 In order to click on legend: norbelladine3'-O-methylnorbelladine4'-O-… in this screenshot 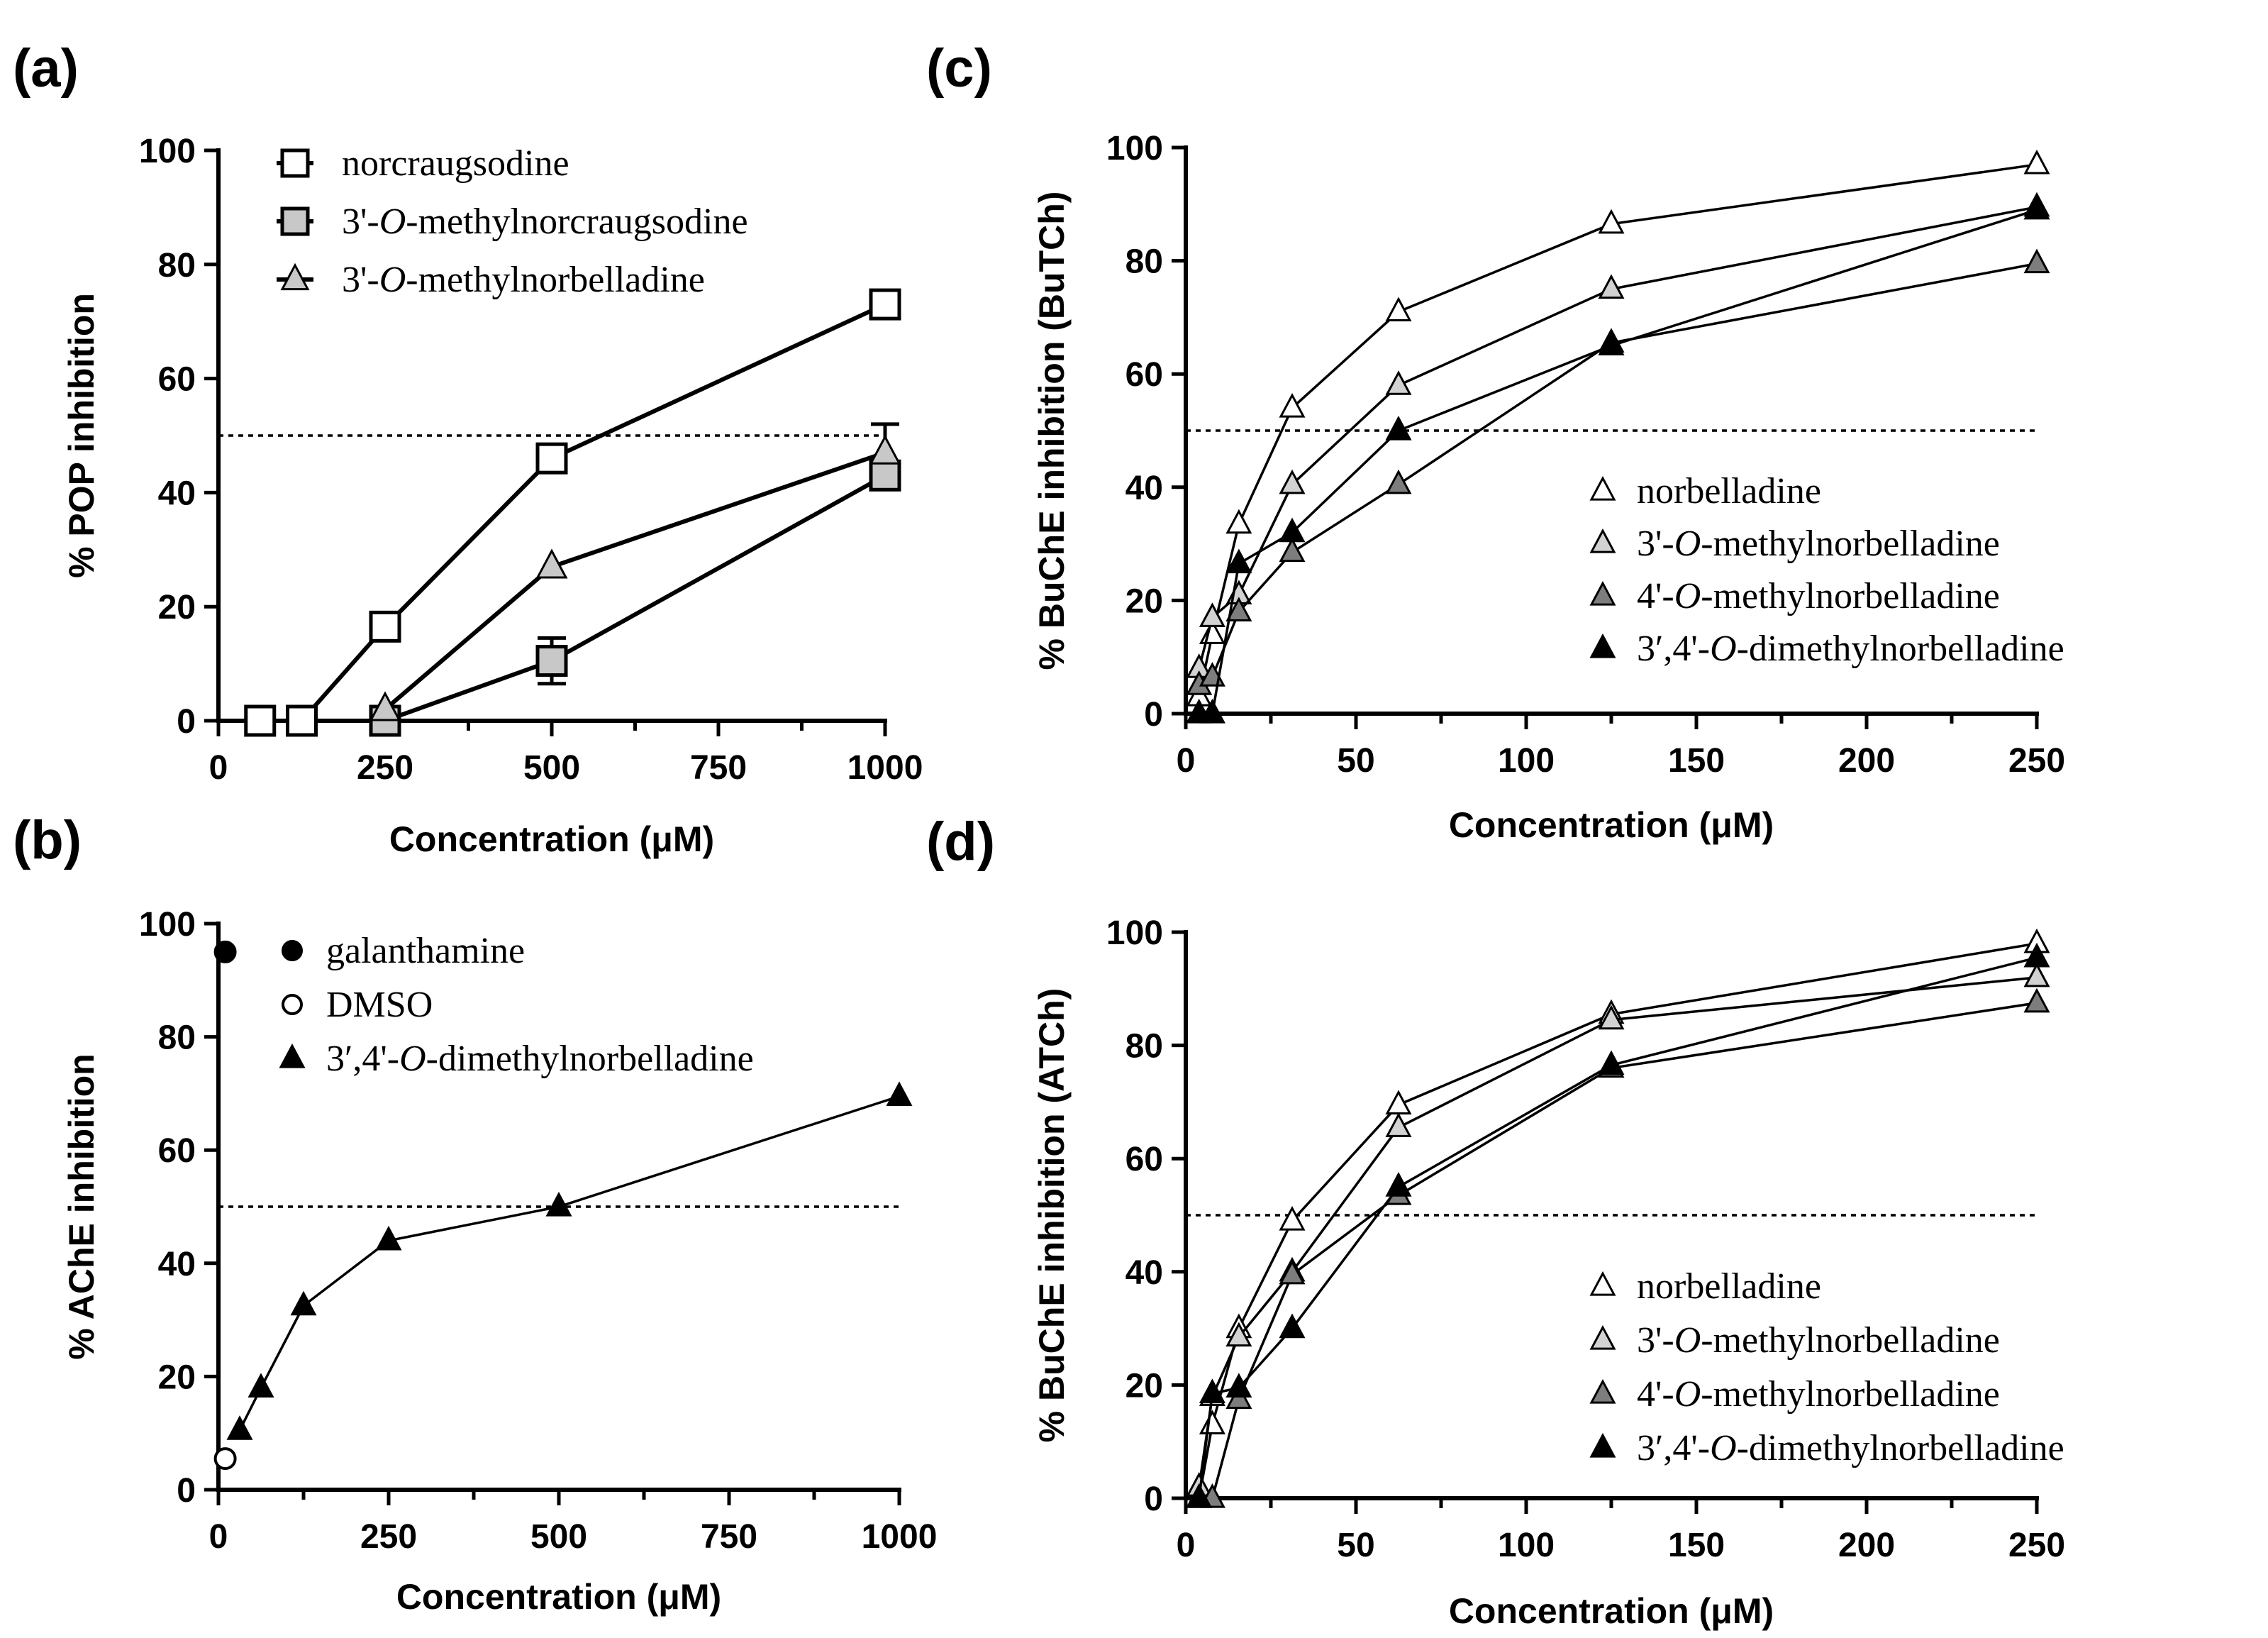, I will do `click(1826, 1367)`.